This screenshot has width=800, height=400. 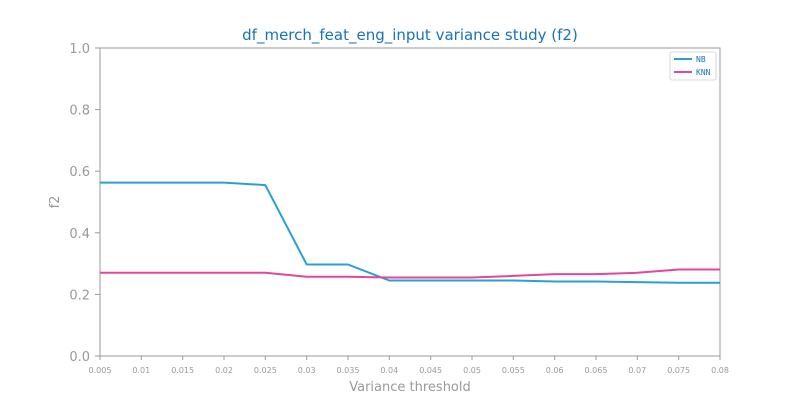 What do you see at coordinates (513, 370) in the screenshot?
I see `x-tick-label: 0.055` at bounding box center [513, 370].